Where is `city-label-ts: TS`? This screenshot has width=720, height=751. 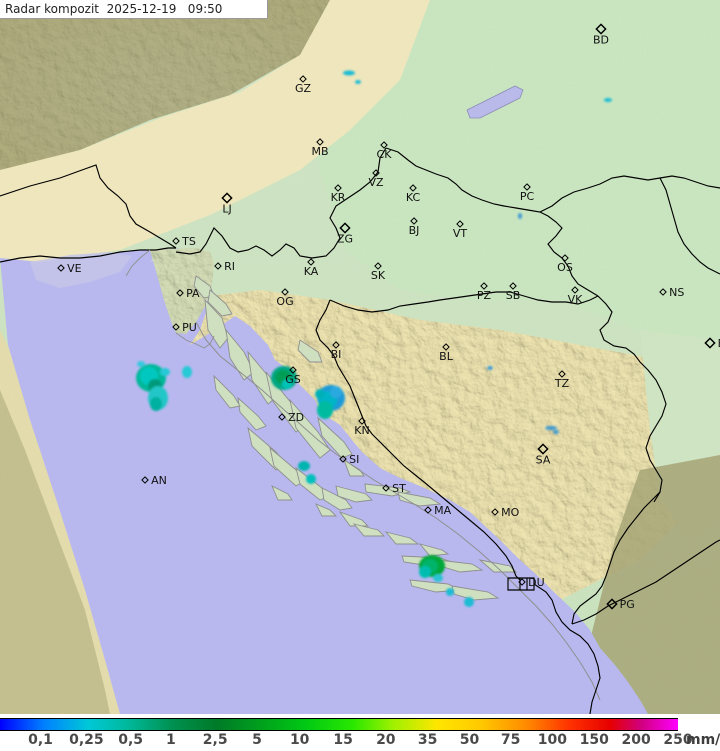
city-label-ts: TS is located at coordinates (188, 241).